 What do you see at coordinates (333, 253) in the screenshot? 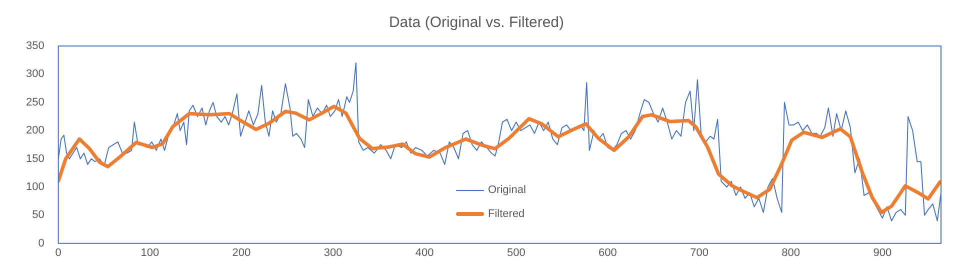
I see `x-tick-label: 300` at bounding box center [333, 253].